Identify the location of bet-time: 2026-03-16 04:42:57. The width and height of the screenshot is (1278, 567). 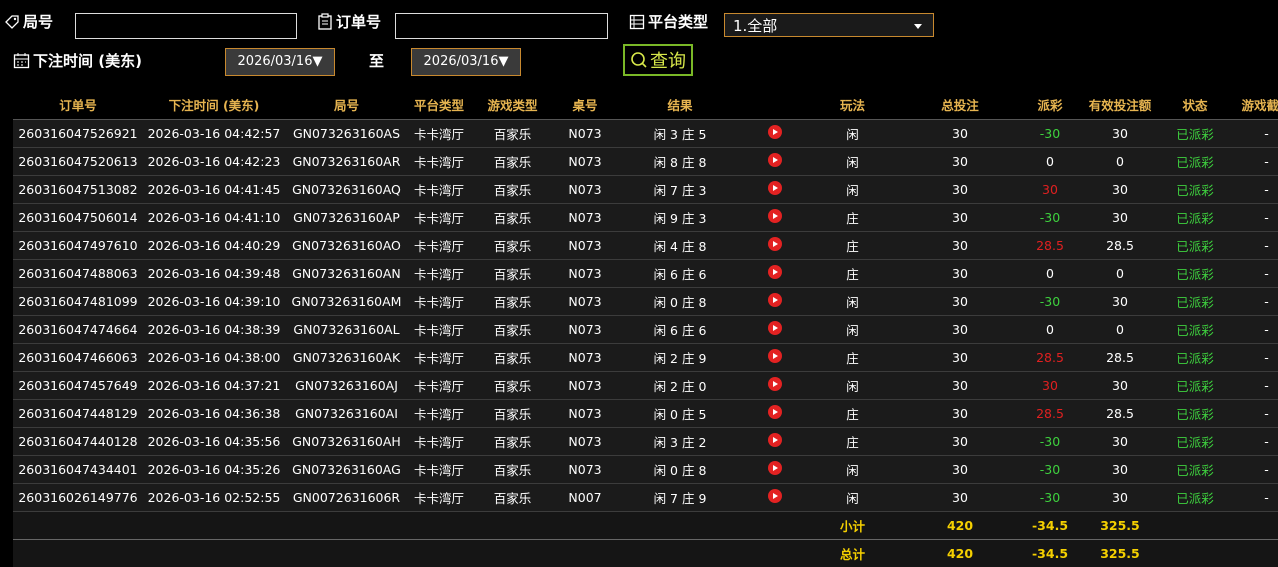
(214, 133).